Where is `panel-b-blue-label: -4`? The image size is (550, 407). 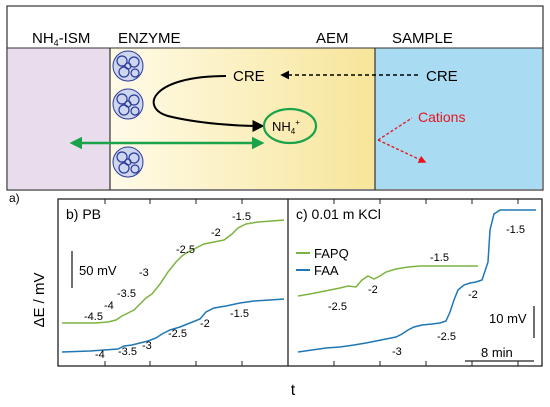
panel-b-blue-label: -4 is located at coordinates (100, 355).